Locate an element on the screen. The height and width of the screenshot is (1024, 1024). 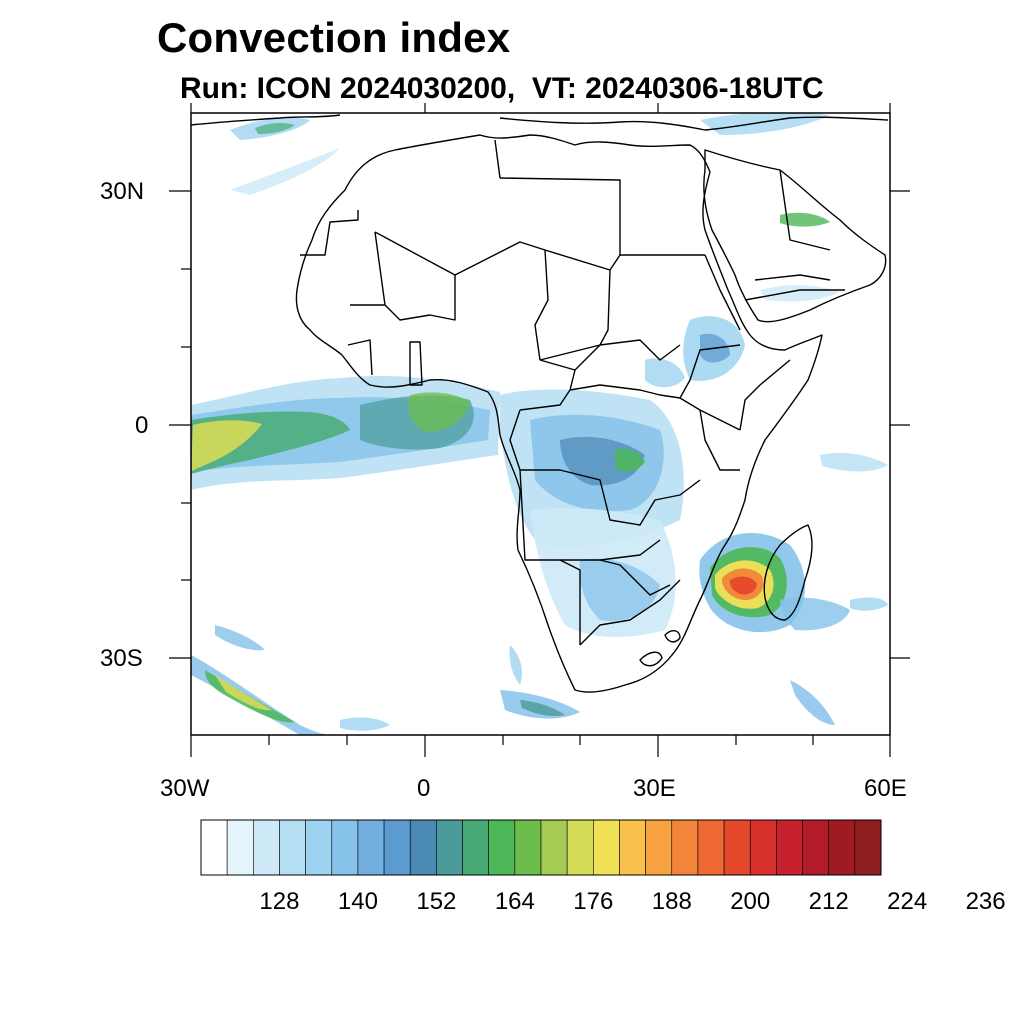
colorbar is located at coordinates (541, 847).